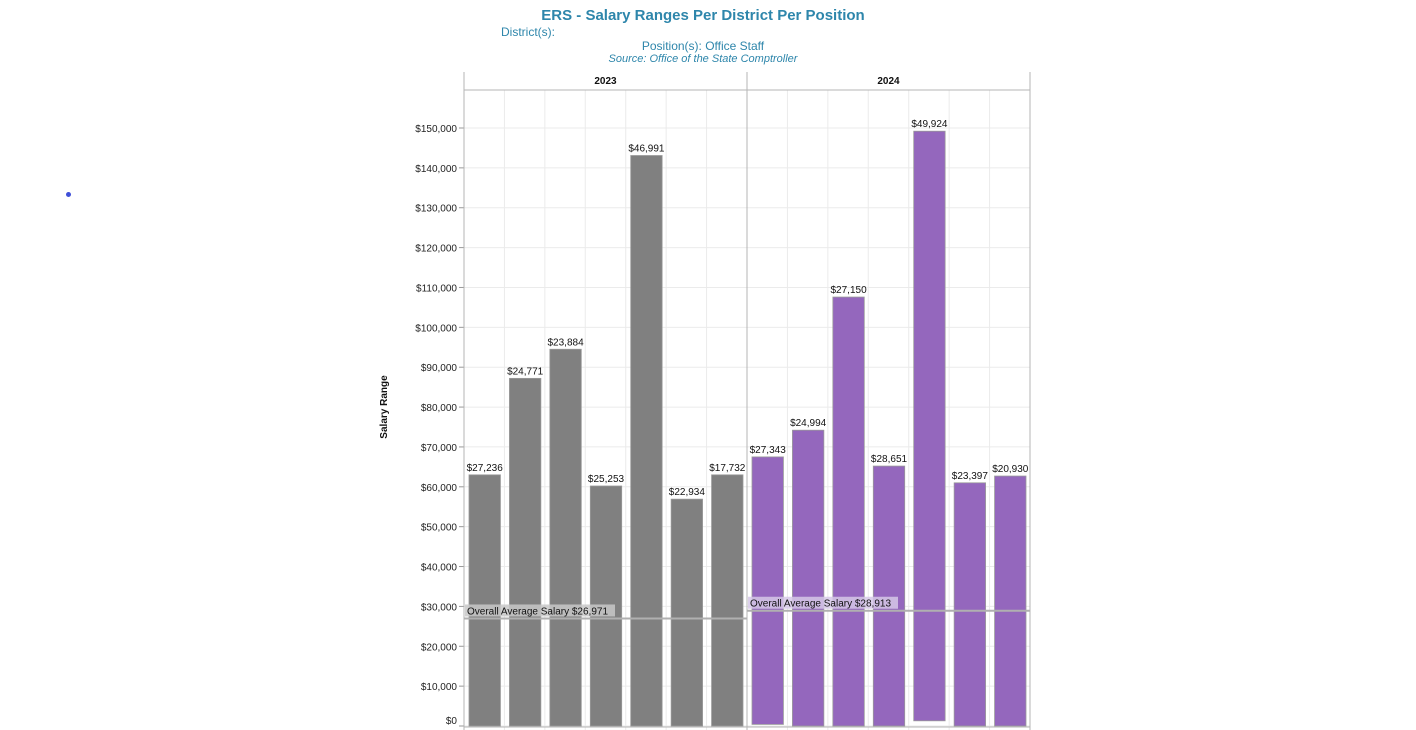  I want to click on bar-value-label: $23,884, so click(565, 342).